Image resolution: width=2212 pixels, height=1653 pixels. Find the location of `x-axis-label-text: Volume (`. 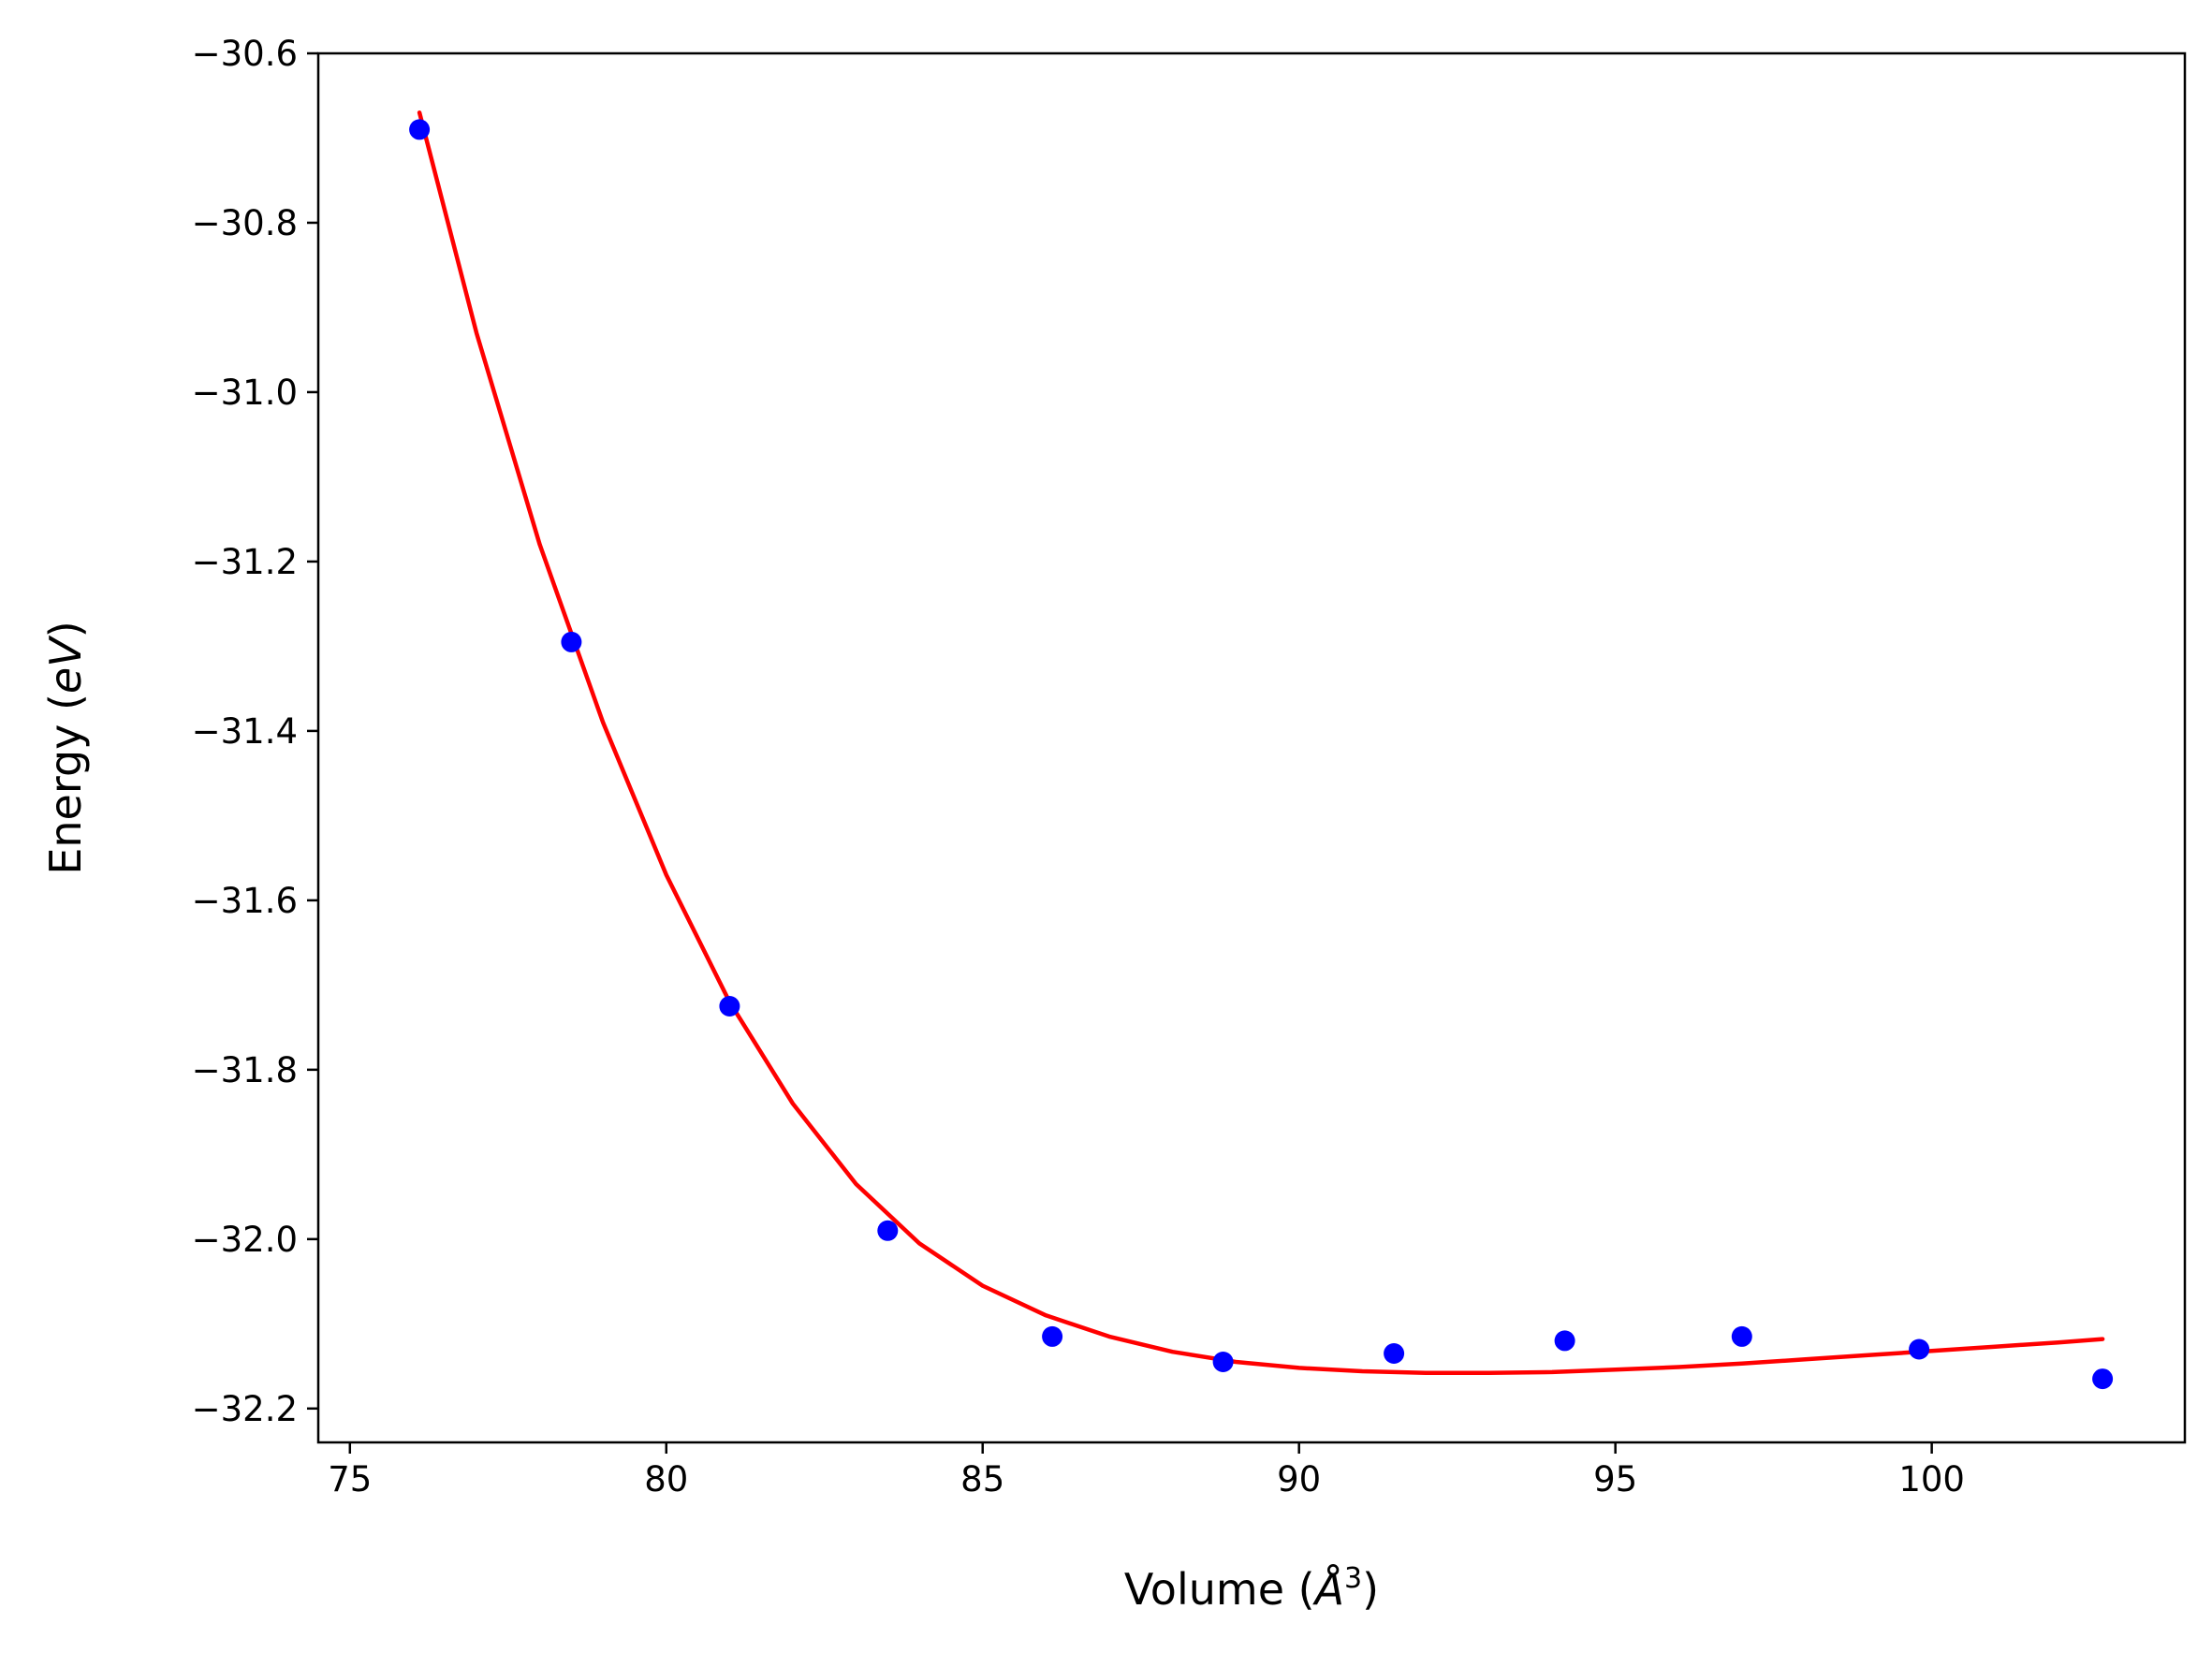

x-axis-label-text: Volume ( is located at coordinates (1219, 1589).